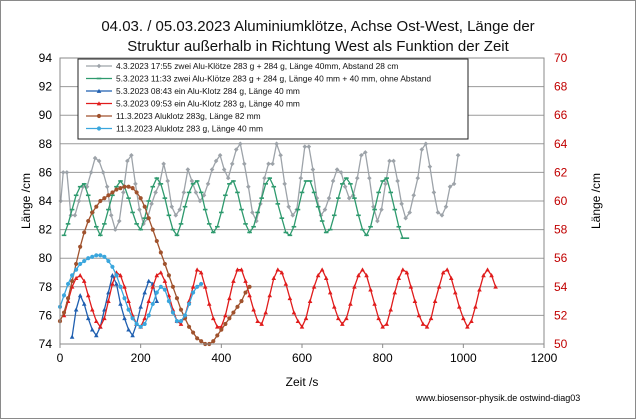  Describe the element at coordinates (46, 287) in the screenshot. I see `y-tick-label-left: 78` at that location.